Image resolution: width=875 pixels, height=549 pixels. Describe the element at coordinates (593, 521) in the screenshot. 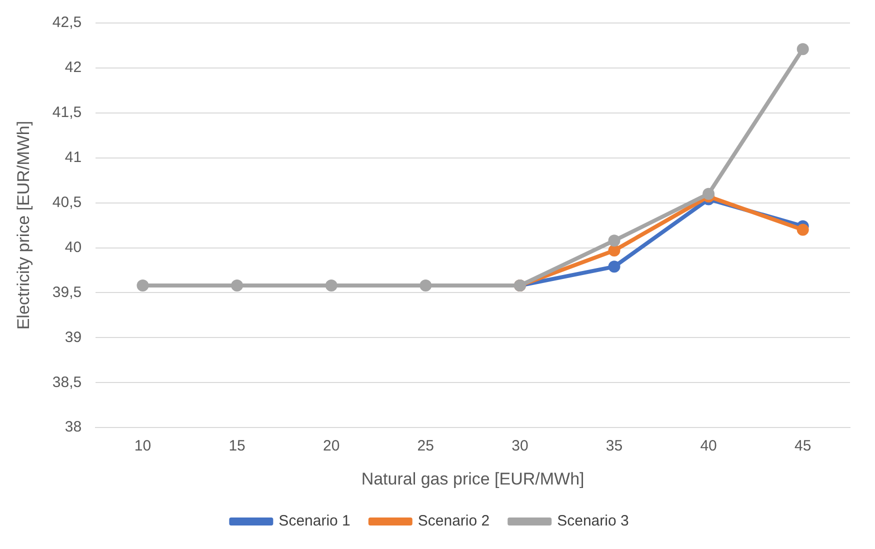

I see `legend-label: Scenario 3` at that location.